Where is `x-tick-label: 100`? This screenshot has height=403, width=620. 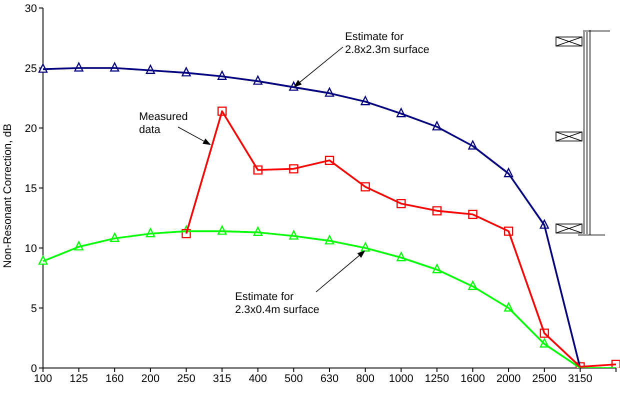 x-tick-label: 100 is located at coordinates (43, 378).